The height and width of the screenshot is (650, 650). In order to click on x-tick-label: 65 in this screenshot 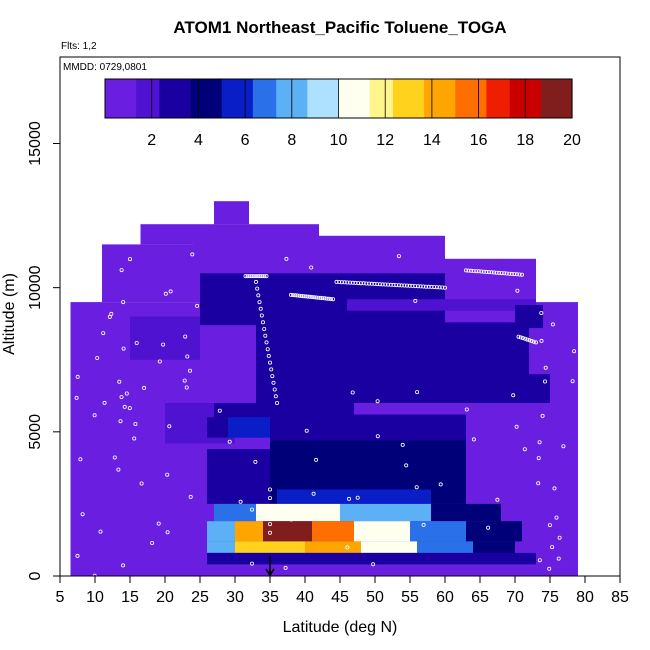, I will do `click(480, 597)`.